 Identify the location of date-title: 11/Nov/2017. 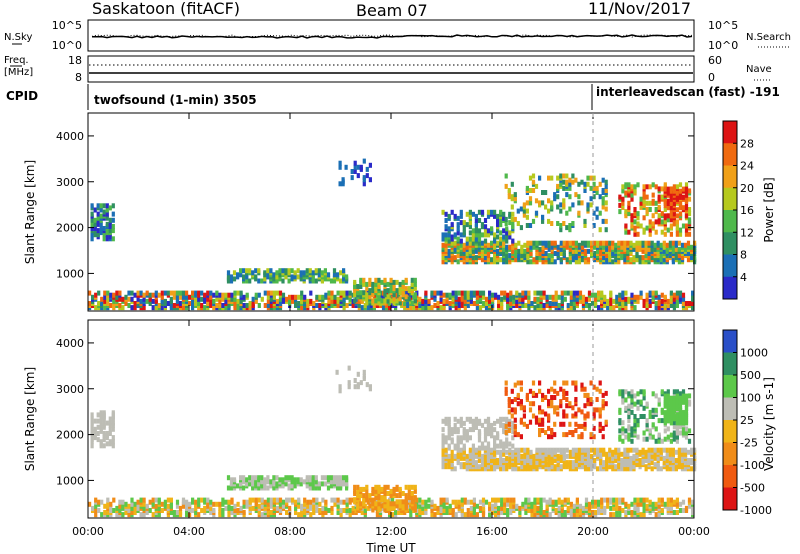
(639, 9).